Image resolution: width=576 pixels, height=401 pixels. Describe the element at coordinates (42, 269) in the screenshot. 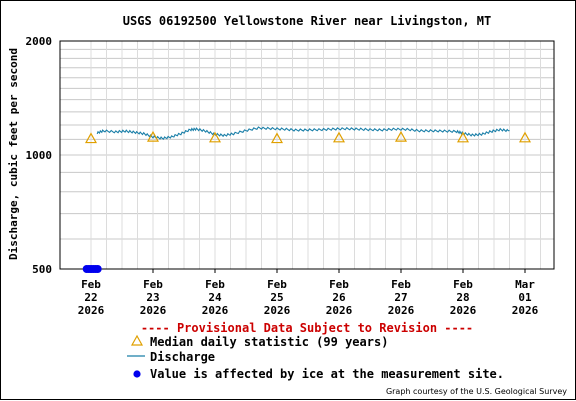

I see `y-tick-label: 500` at that location.